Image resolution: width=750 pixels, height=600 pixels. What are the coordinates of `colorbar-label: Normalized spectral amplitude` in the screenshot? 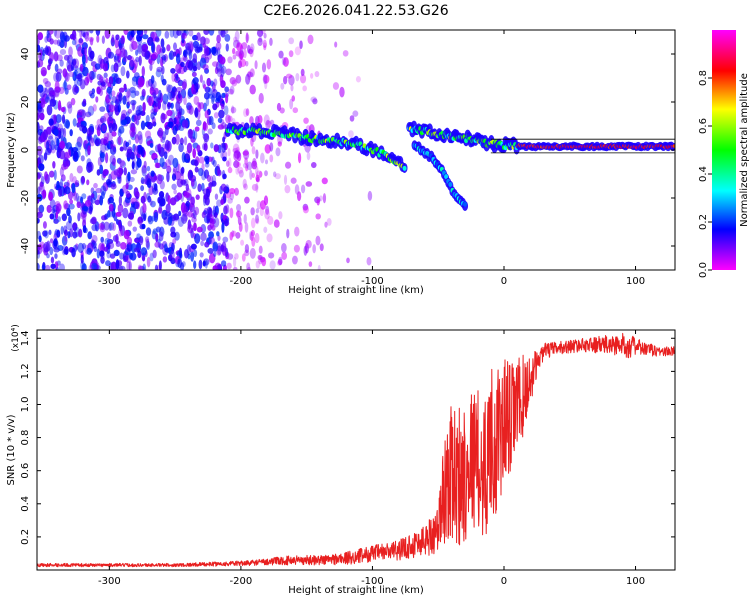 It's located at (744, 150).